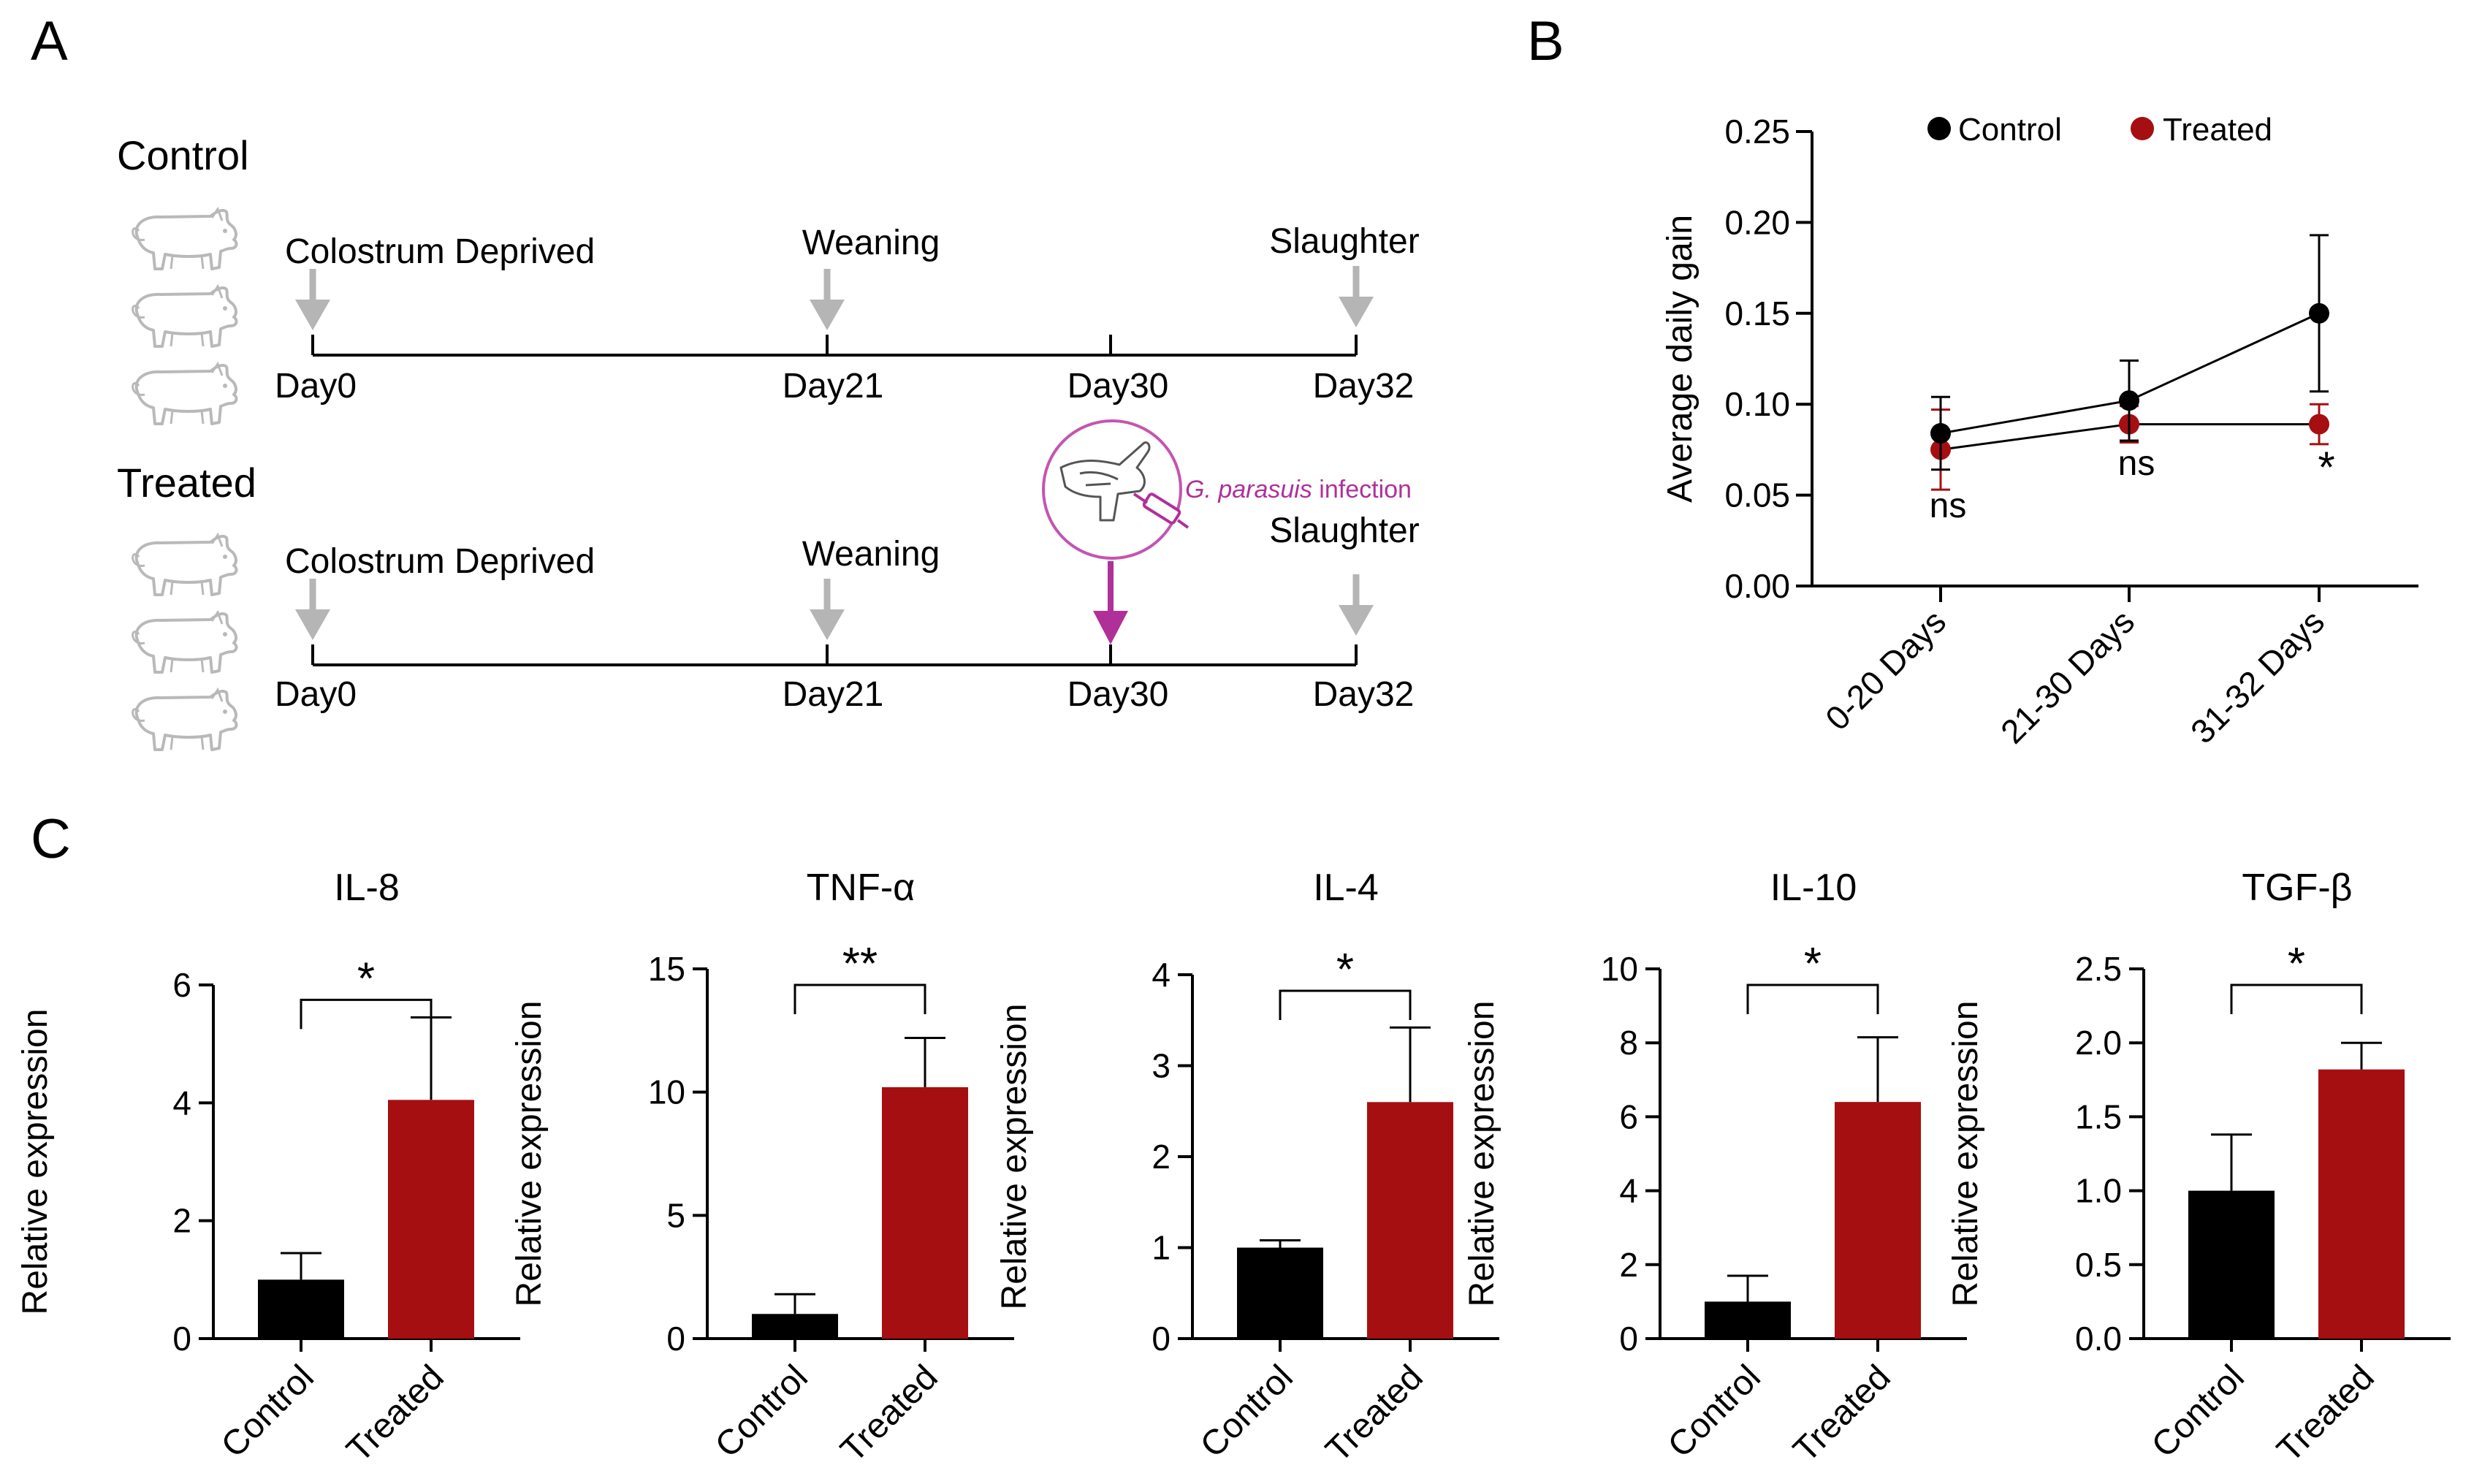  What do you see at coordinates (50, 41) in the screenshot?
I see `panel-a-label: A` at bounding box center [50, 41].